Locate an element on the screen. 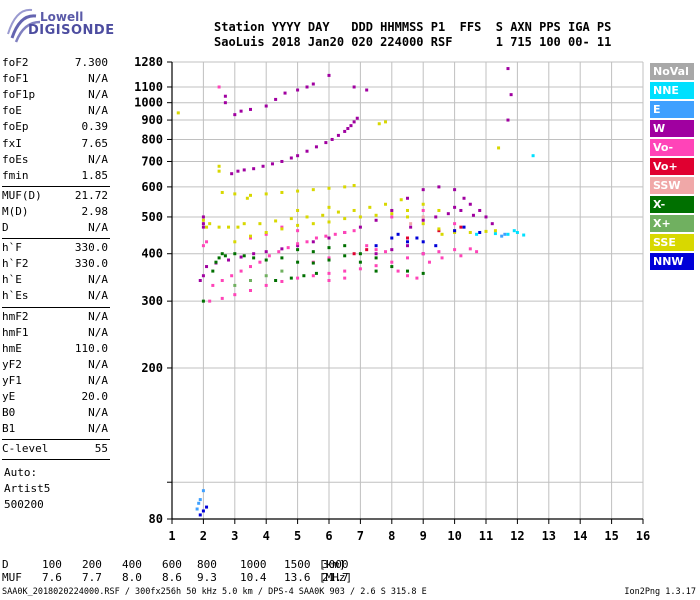 The image size is (700, 600). x-tick-label: 3 is located at coordinates (234, 536).